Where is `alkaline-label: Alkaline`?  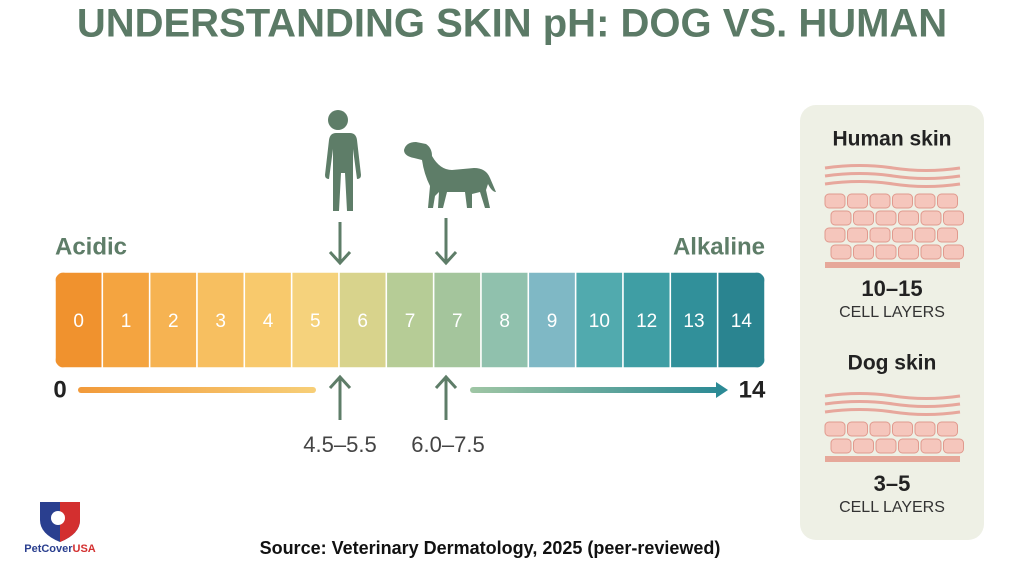 alkaline-label: Alkaline is located at coordinates (719, 246).